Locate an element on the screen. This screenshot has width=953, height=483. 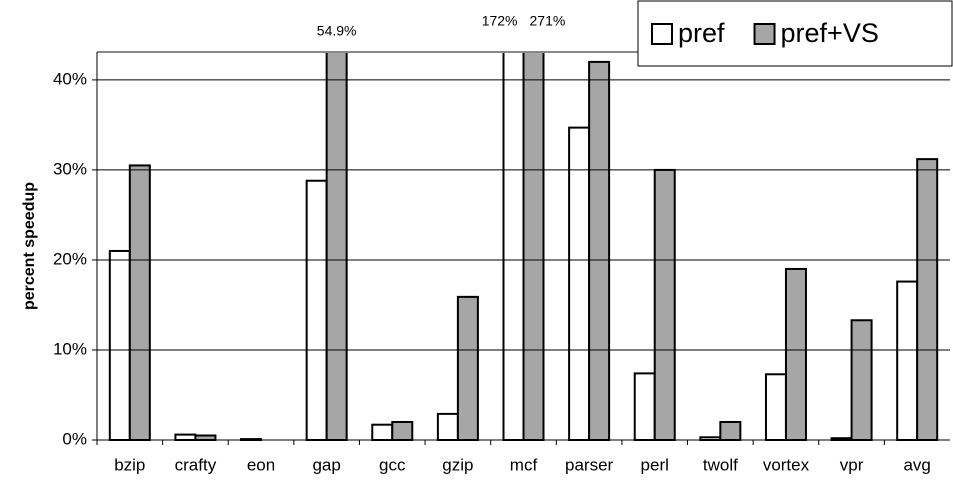
y-tick-label: 0% is located at coordinates (74, 438).